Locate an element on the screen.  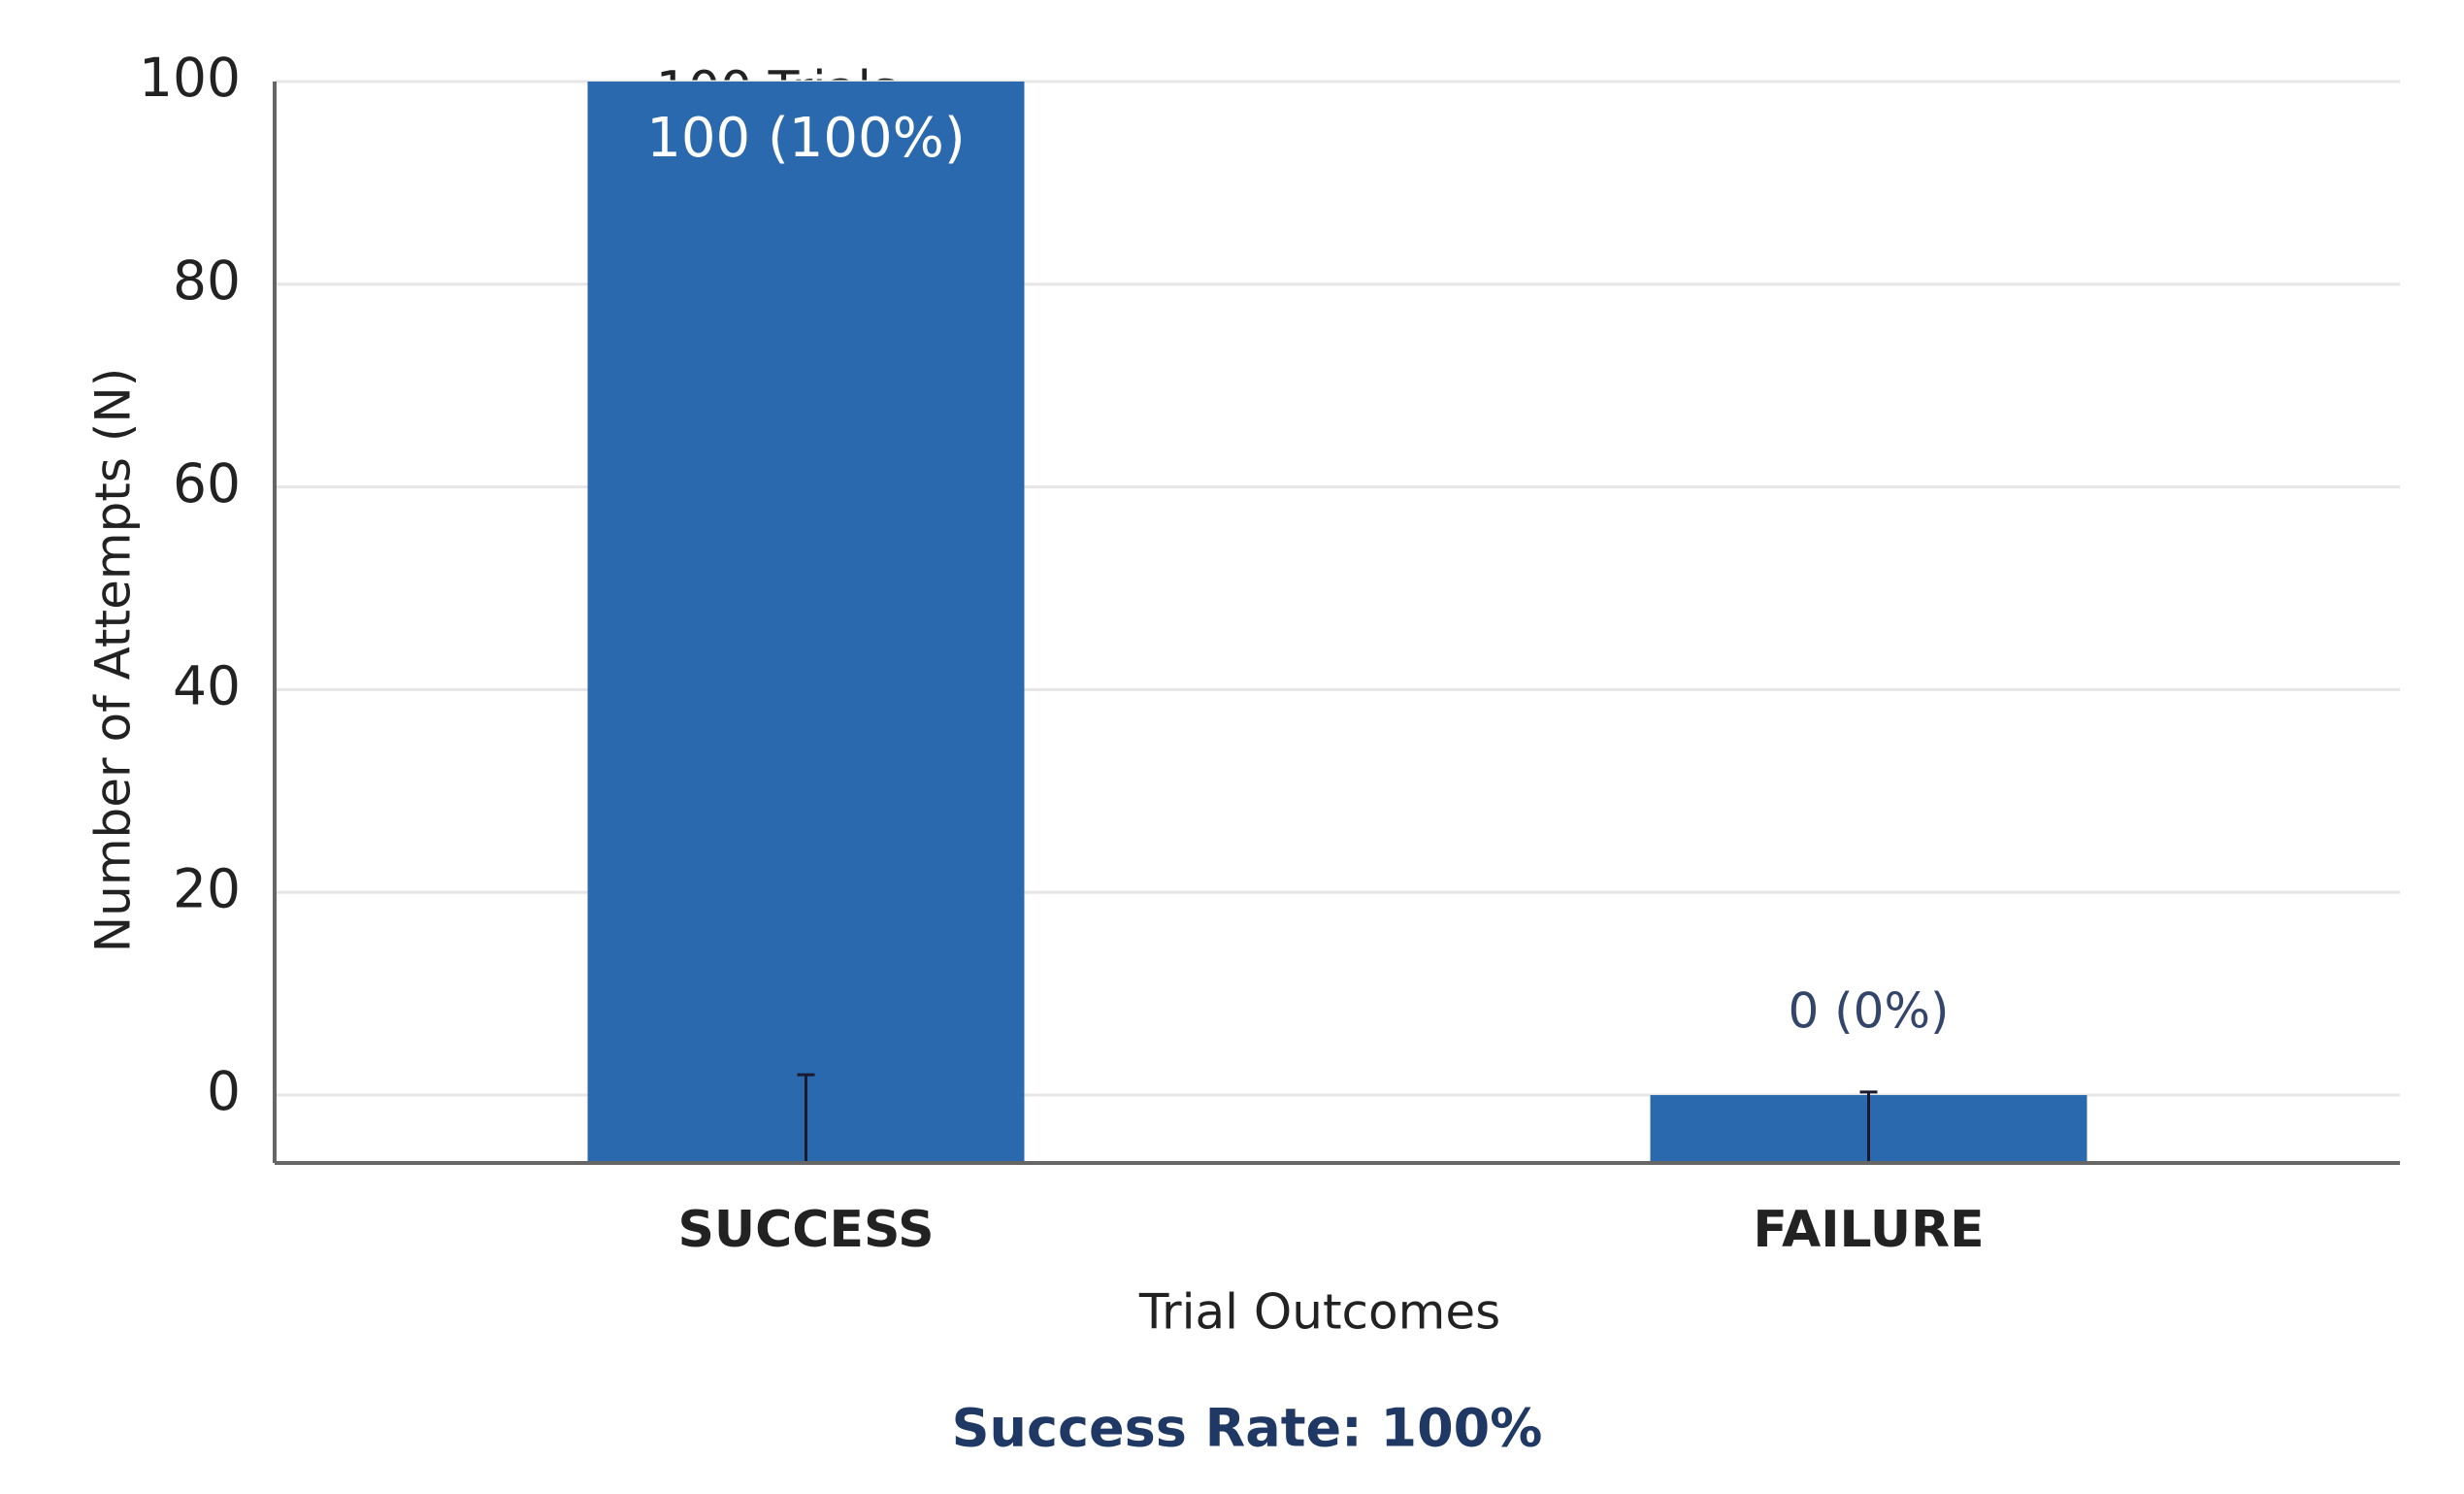
y-tick-label: 60 is located at coordinates (207, 483).